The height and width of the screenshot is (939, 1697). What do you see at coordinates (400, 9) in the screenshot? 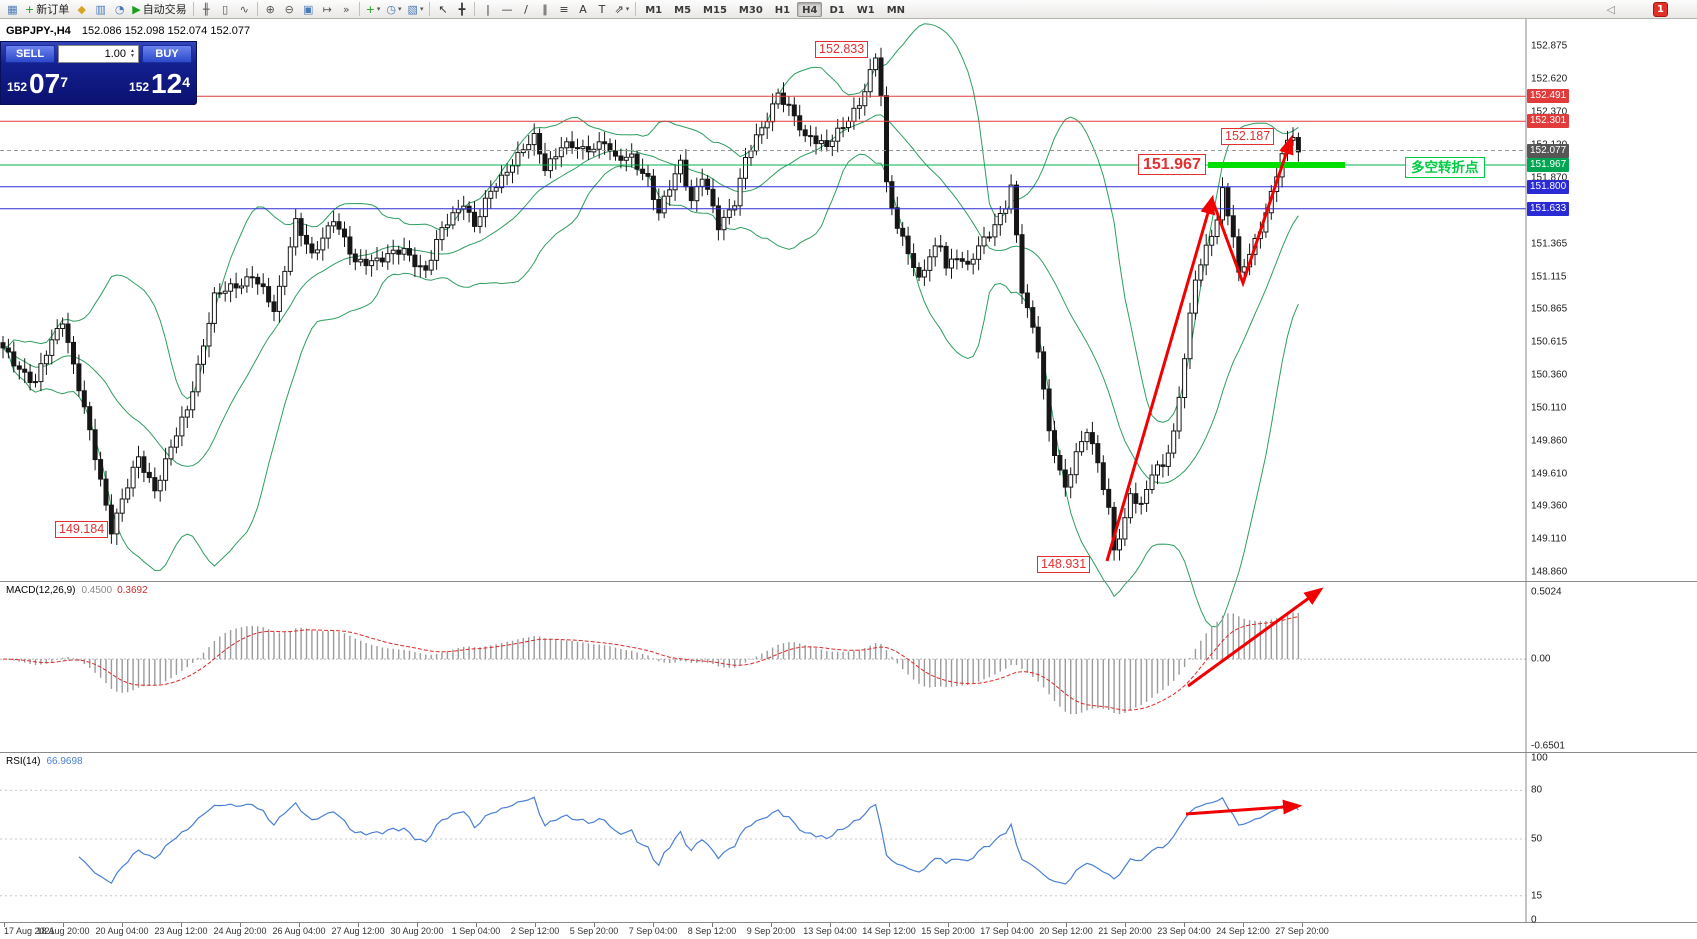
I see `periods-icon-dropdown-caret: ▾` at bounding box center [400, 9].